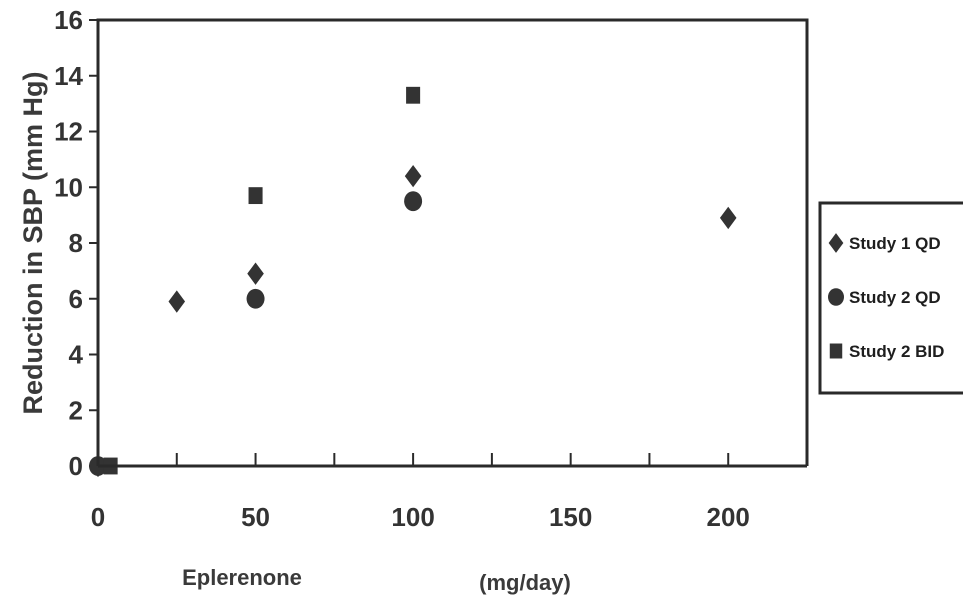  I want to click on x-tick-label: 0, so click(98, 517).